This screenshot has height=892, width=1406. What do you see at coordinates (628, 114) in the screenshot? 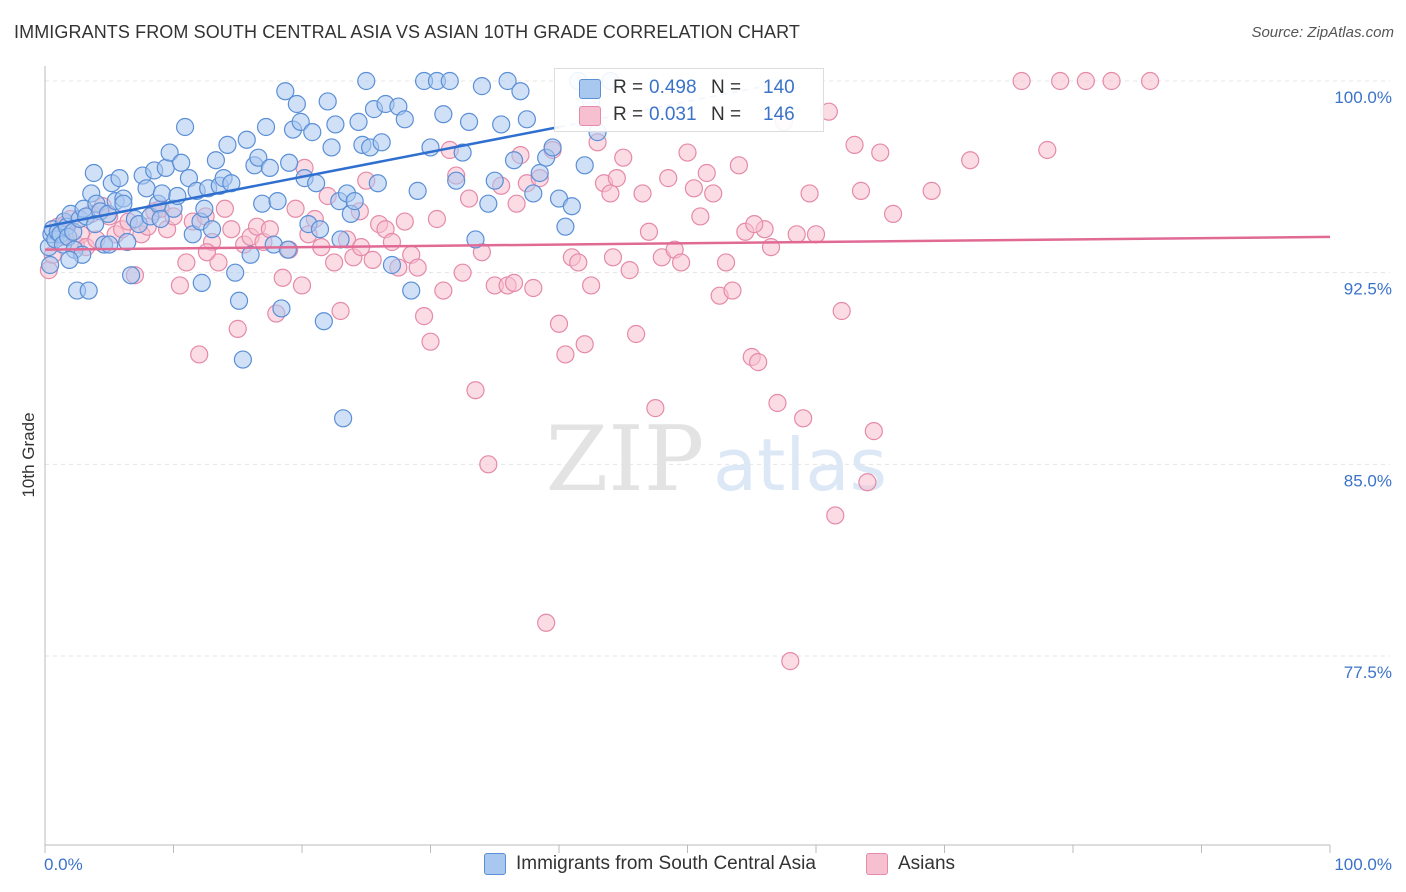
I see `legend-r-label: R =` at bounding box center [628, 114].